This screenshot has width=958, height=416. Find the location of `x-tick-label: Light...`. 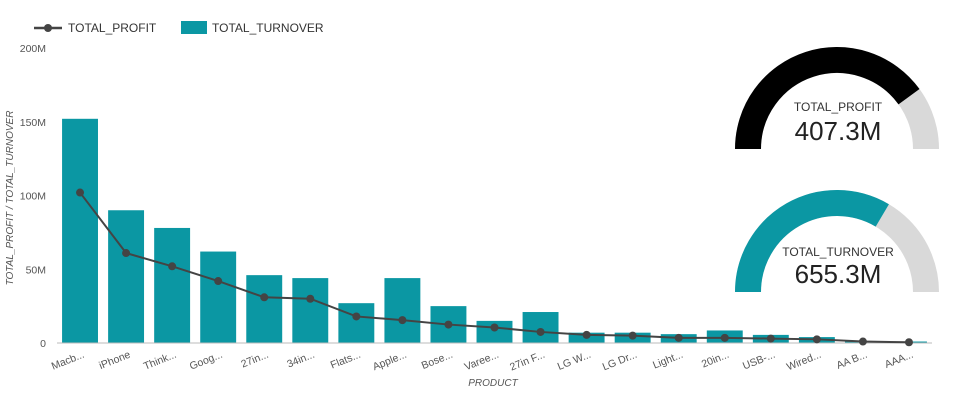

x-tick-label: Light... is located at coordinates (668, 360).